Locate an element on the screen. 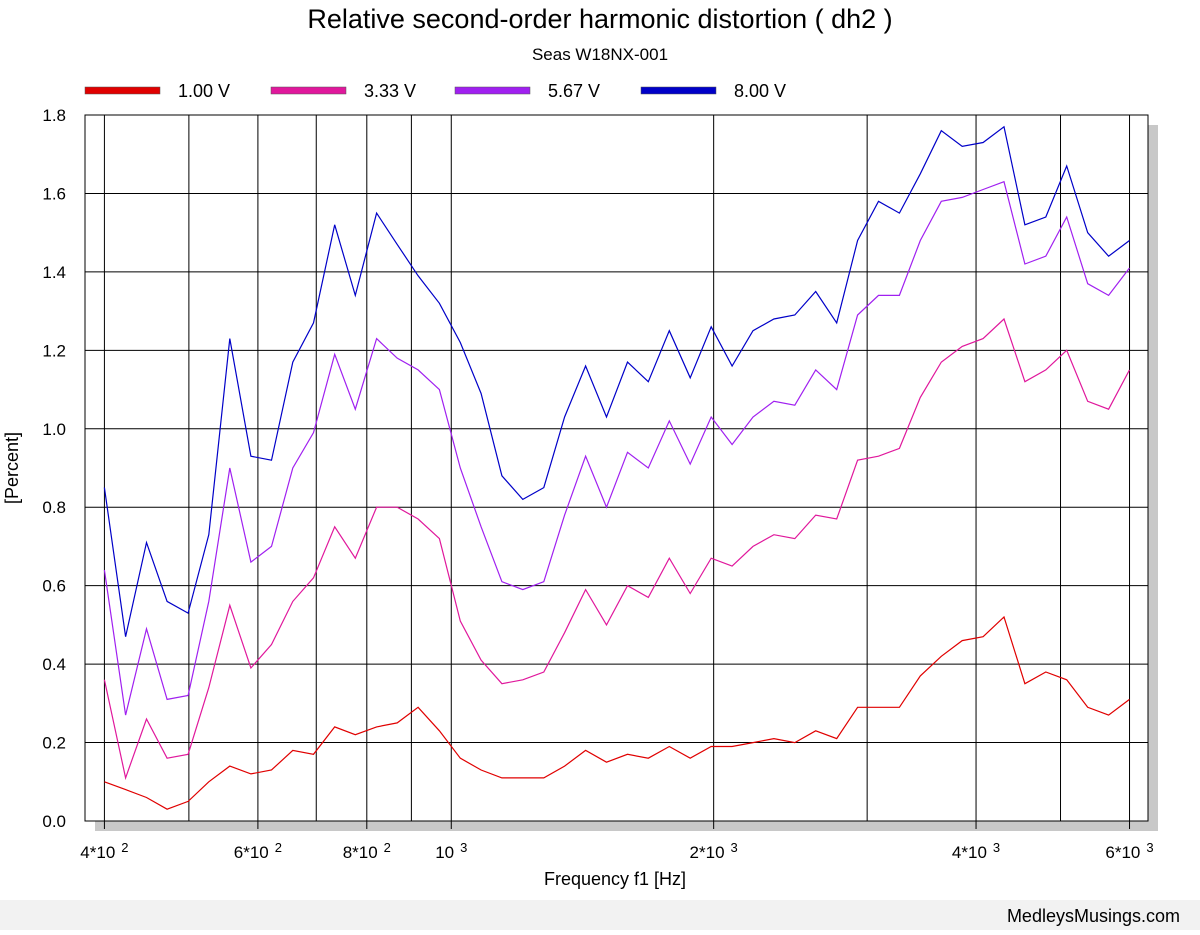 The height and width of the screenshot is (935, 1200). y-tick-label: 0.4 is located at coordinates (54, 664).